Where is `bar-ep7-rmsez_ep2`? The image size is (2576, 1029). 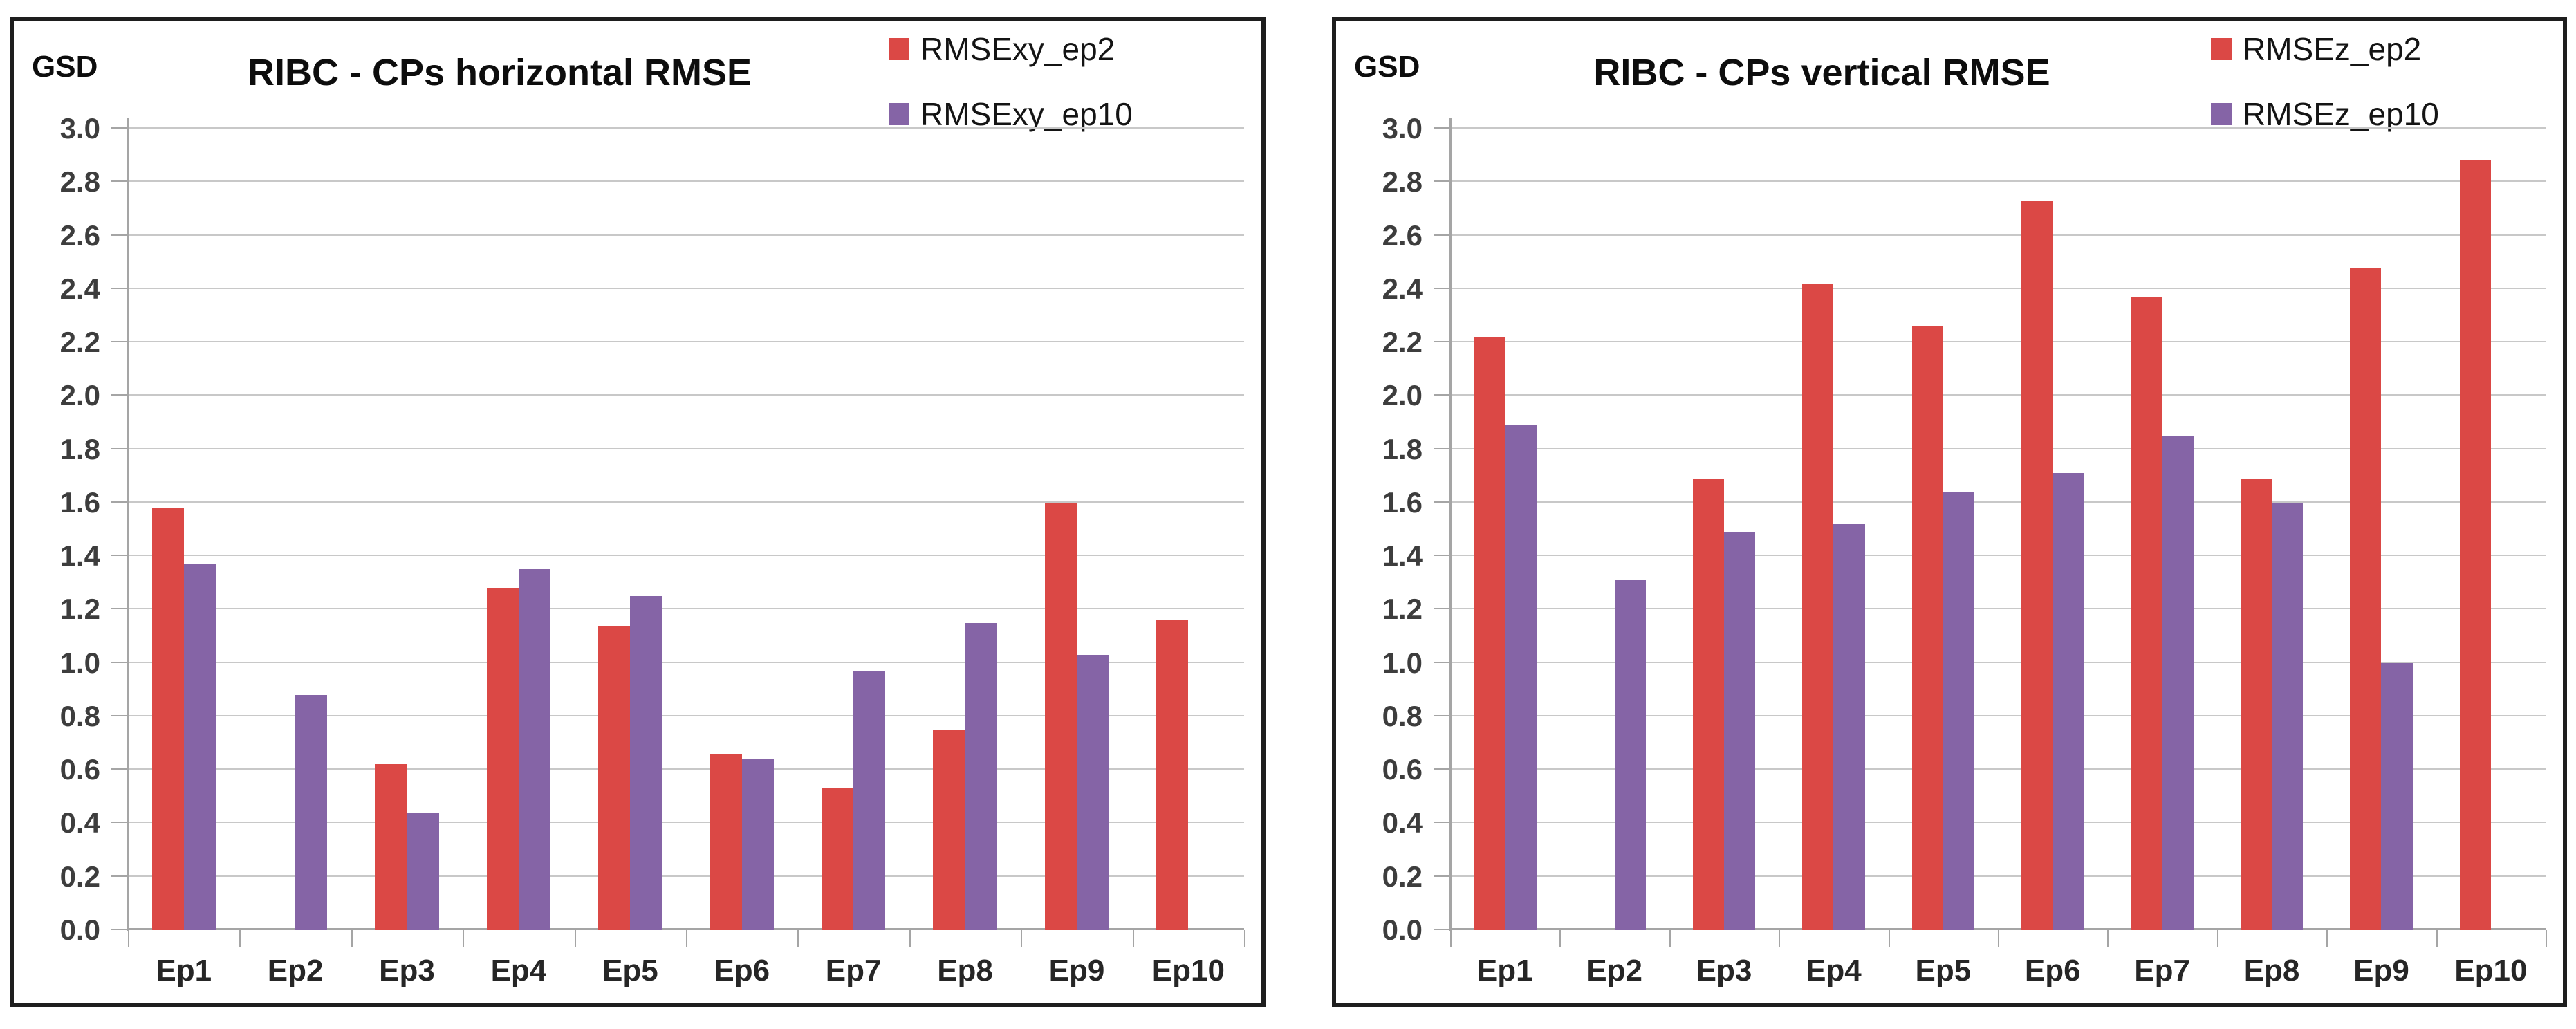
bar-ep7-rmsez_ep2 is located at coordinates (2146, 613).